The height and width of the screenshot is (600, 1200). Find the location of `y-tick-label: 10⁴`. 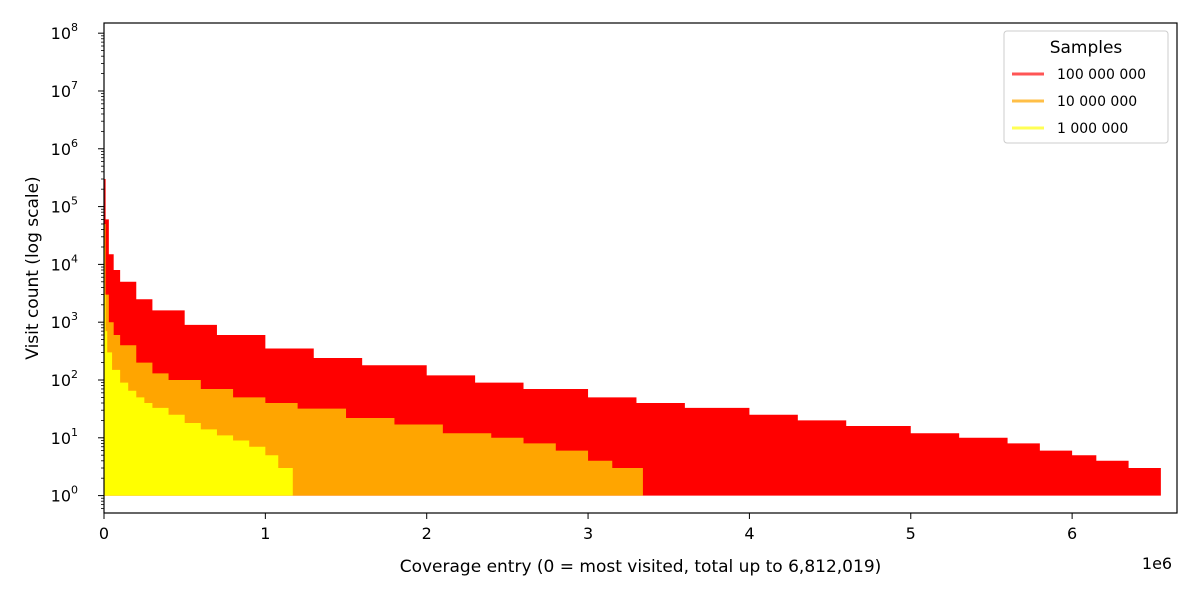

y-tick-label: 10⁴ is located at coordinates (64, 263).